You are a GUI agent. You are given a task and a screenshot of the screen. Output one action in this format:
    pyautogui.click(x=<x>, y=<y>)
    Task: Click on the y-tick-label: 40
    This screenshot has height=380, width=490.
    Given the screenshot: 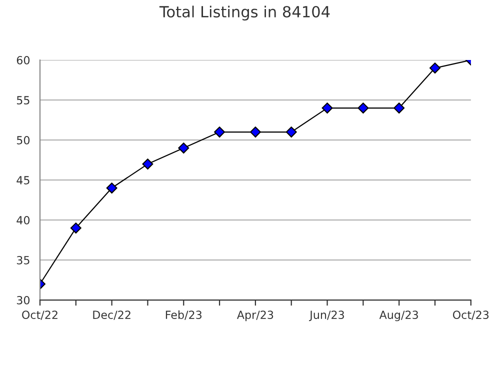 What is the action you would take?
    pyautogui.click(x=23, y=220)
    